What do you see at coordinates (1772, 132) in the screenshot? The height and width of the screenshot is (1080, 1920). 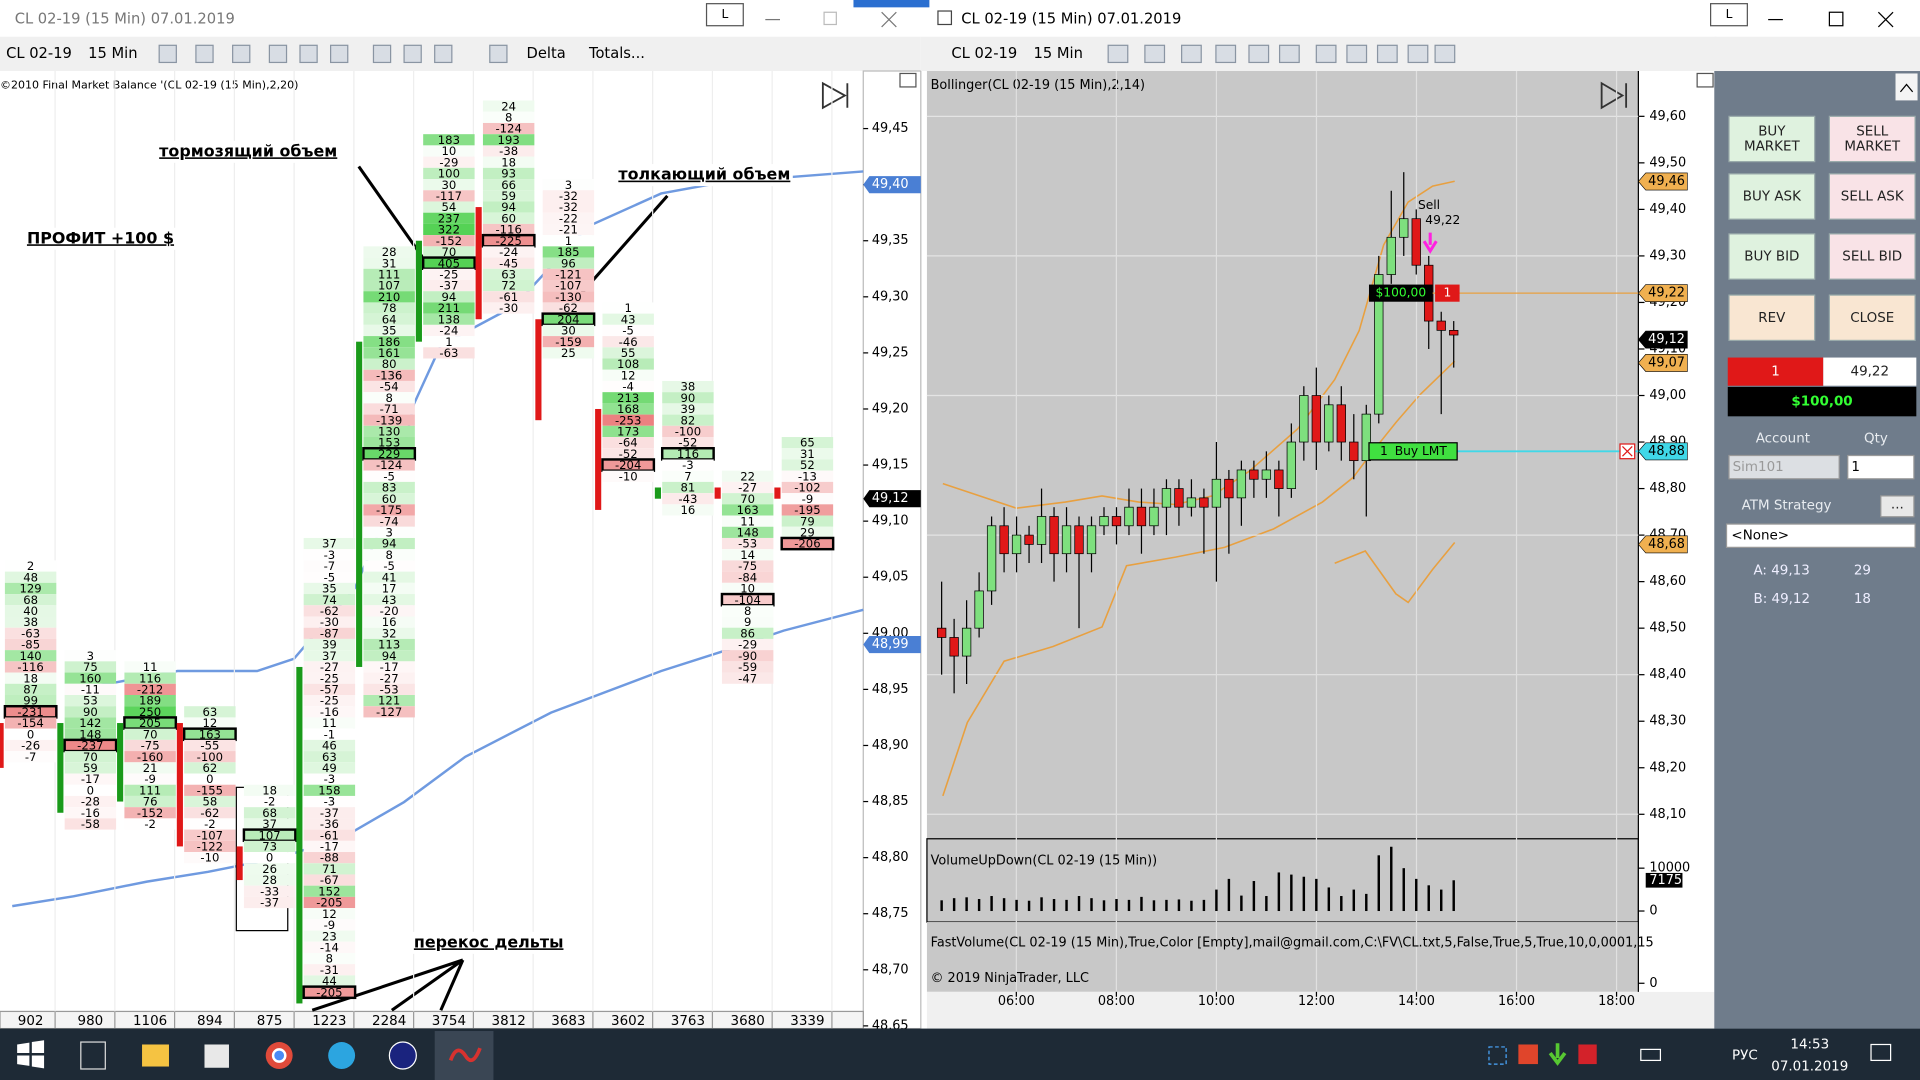 I see `order-button-label: BUY` at bounding box center [1772, 132].